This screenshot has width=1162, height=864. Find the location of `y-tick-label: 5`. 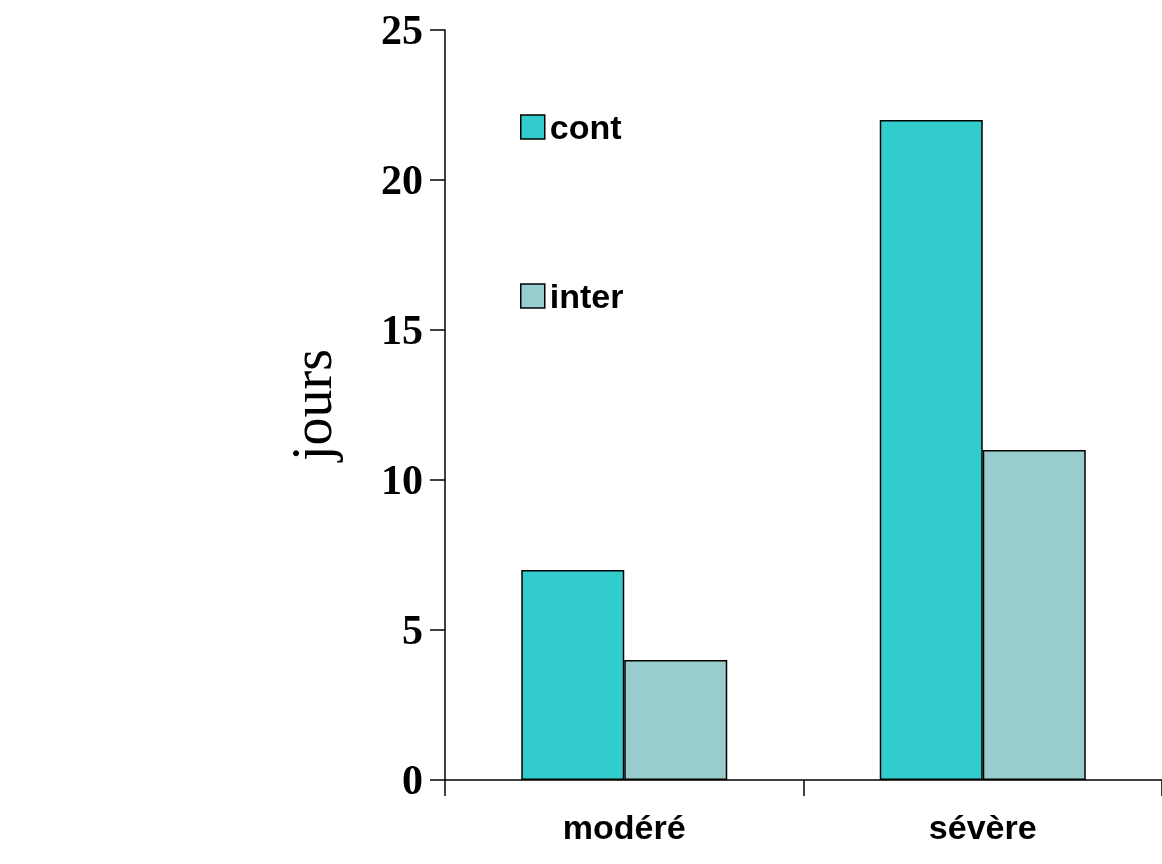

y-tick-label: 5 is located at coordinates (412, 630).